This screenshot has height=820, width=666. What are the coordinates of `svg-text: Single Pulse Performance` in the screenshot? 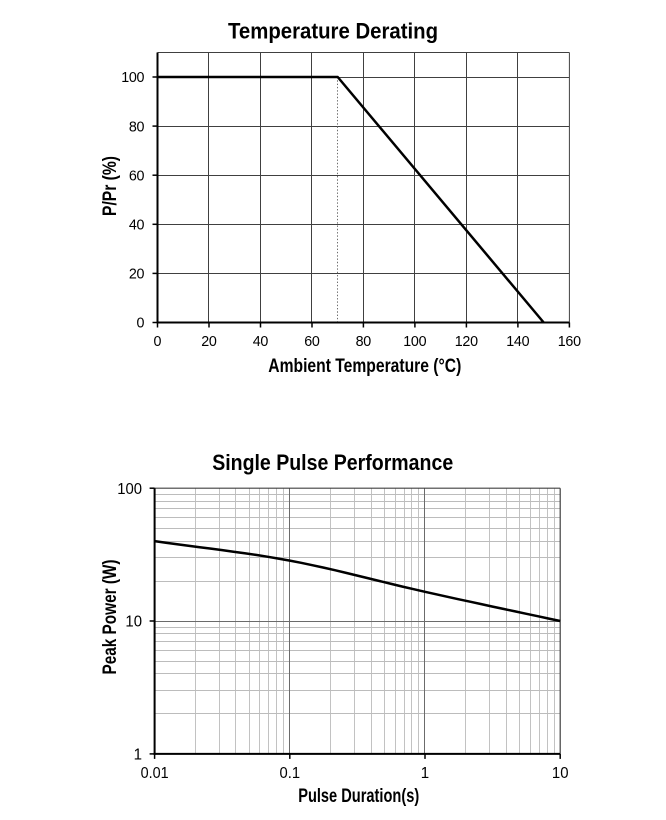 It's located at (332, 462).